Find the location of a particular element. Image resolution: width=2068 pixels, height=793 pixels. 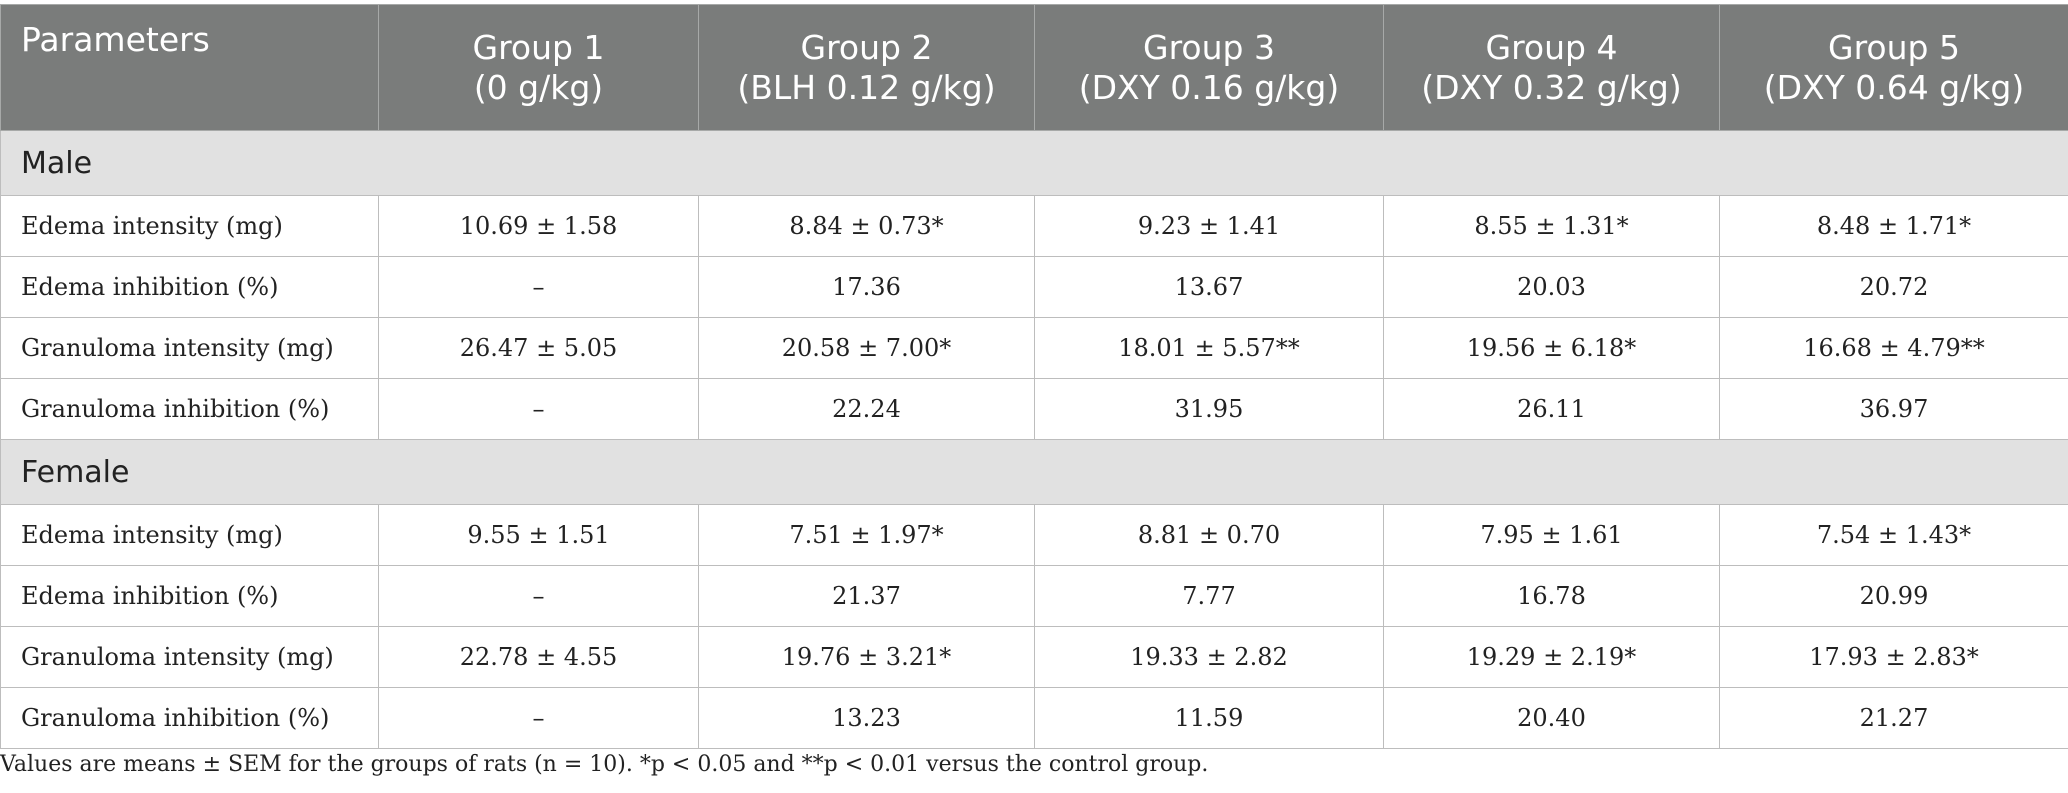

table-cell: 21.27 is located at coordinates (1893, 718).